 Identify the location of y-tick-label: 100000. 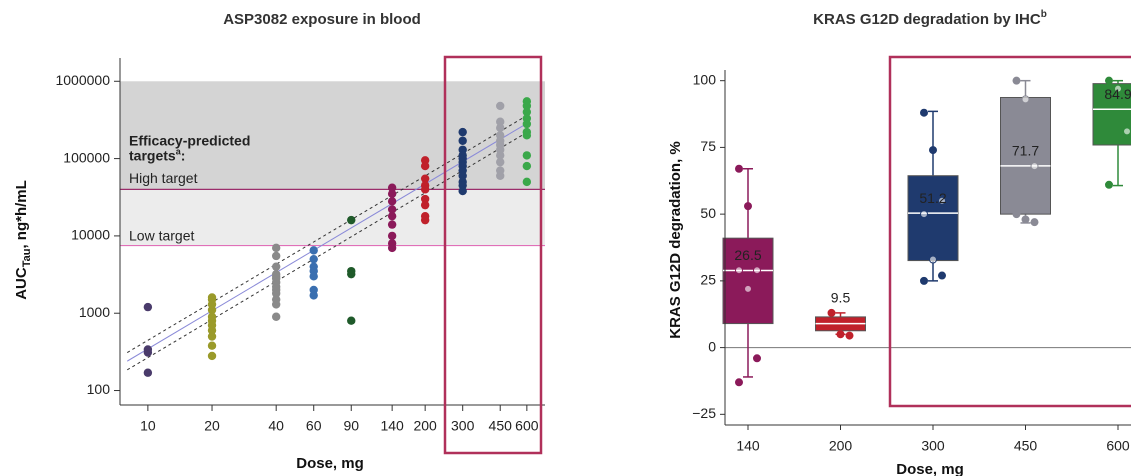
(86, 157).